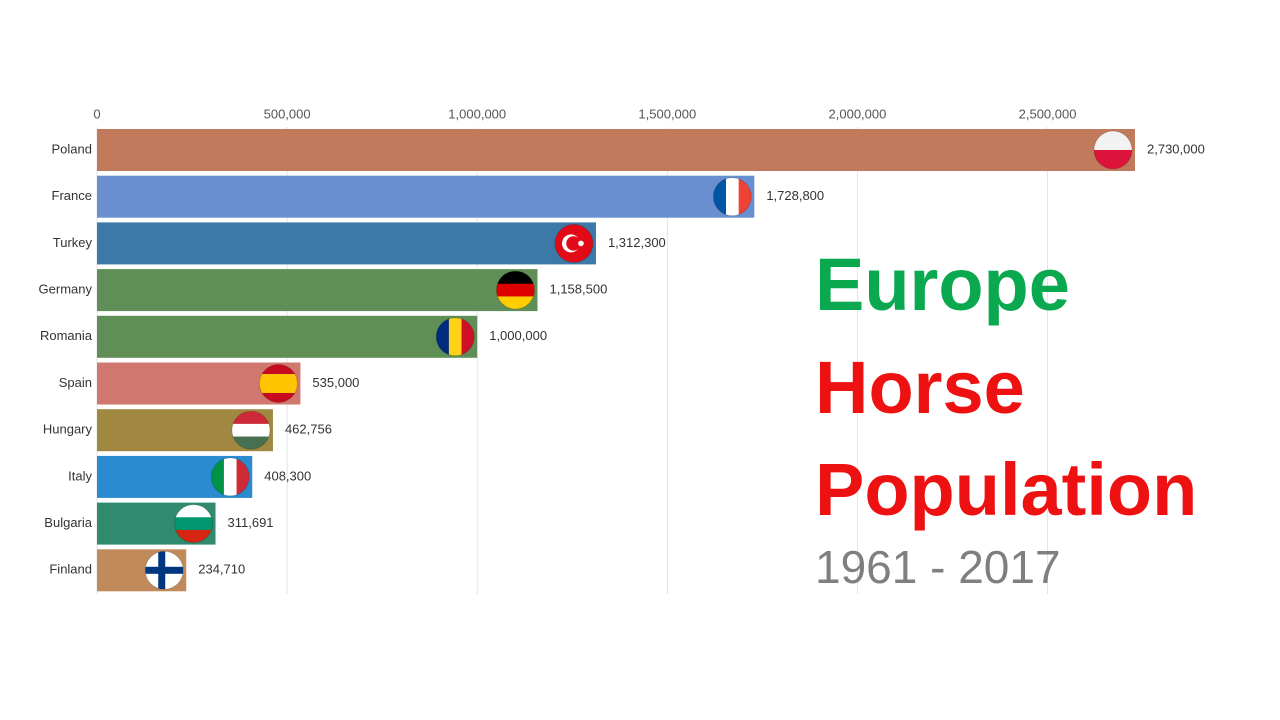  I want to click on x-tick-label: 2,500,000, so click(1048, 113).